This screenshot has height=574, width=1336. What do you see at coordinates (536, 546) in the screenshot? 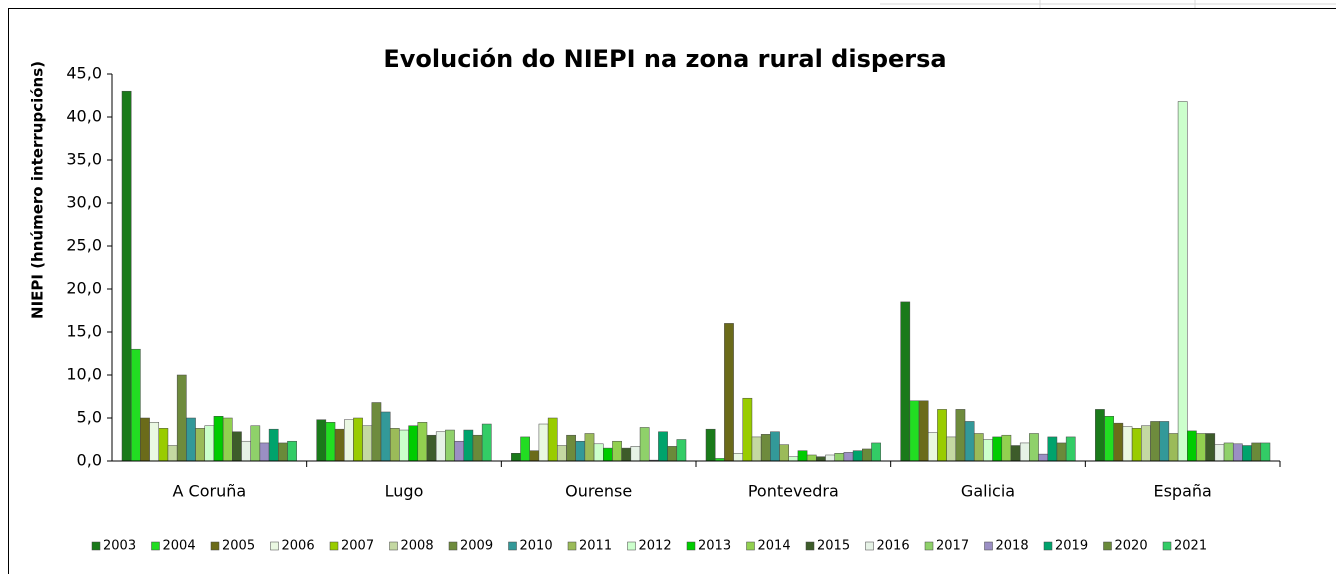
I see `legend-label: 2010` at bounding box center [536, 546].